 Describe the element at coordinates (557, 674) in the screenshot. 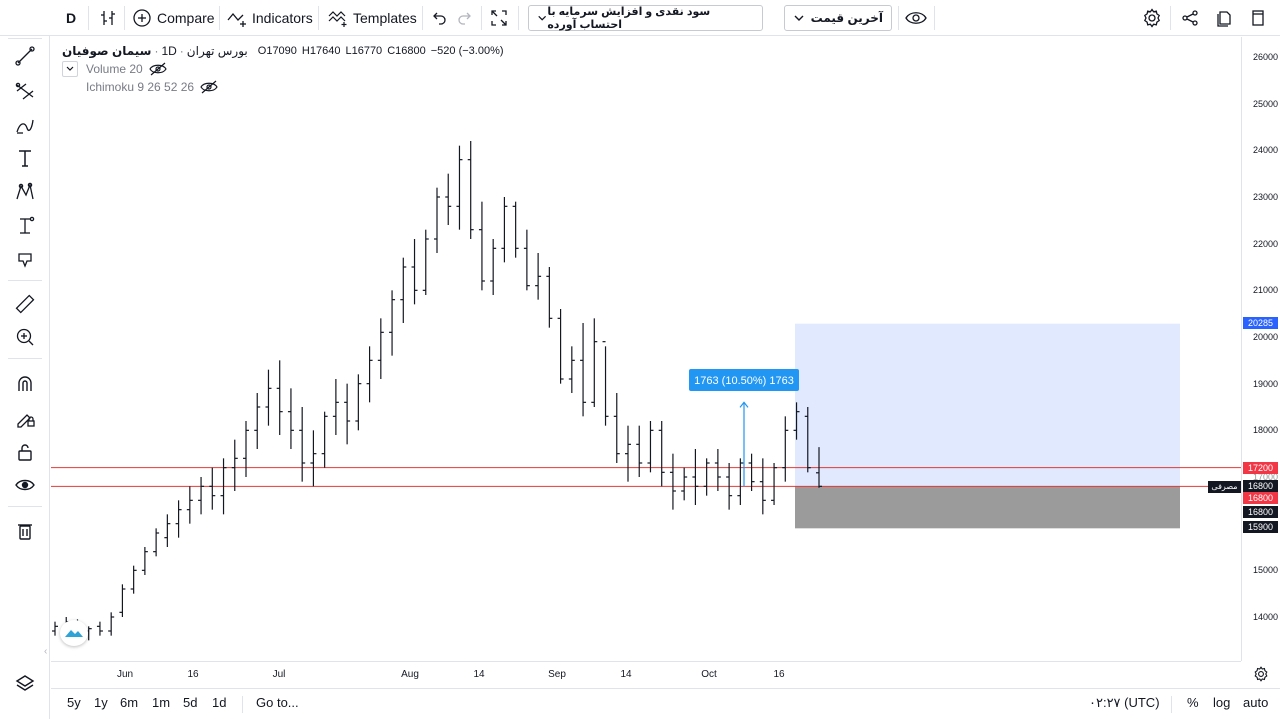

I see `time-tick: Sep` at that location.